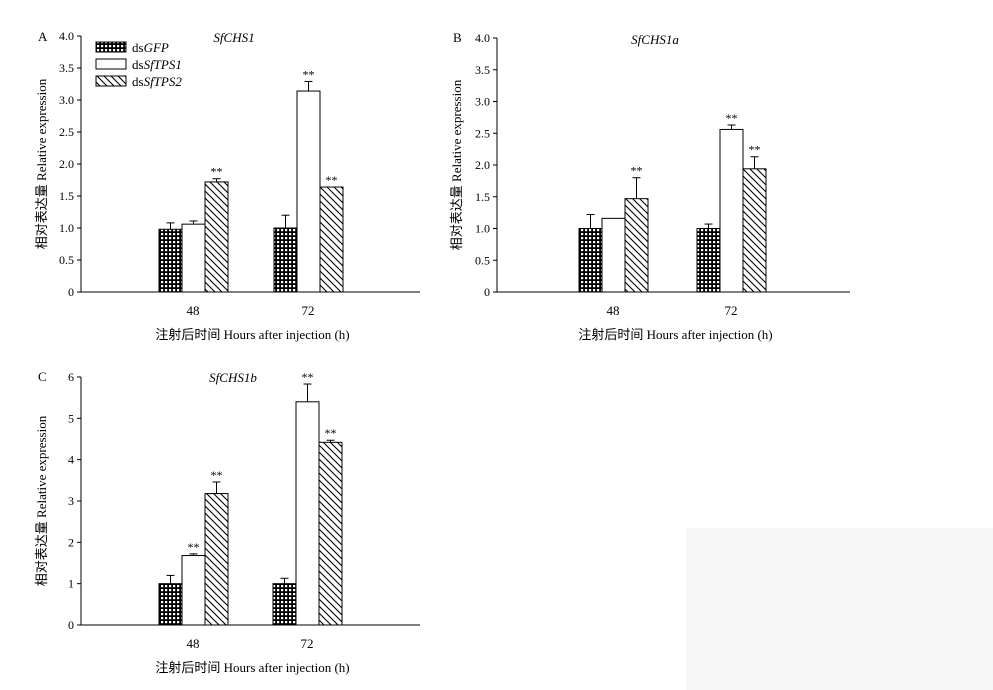  I want to click on legend-label-sftps1: dsSfTPS1, so click(157, 64).